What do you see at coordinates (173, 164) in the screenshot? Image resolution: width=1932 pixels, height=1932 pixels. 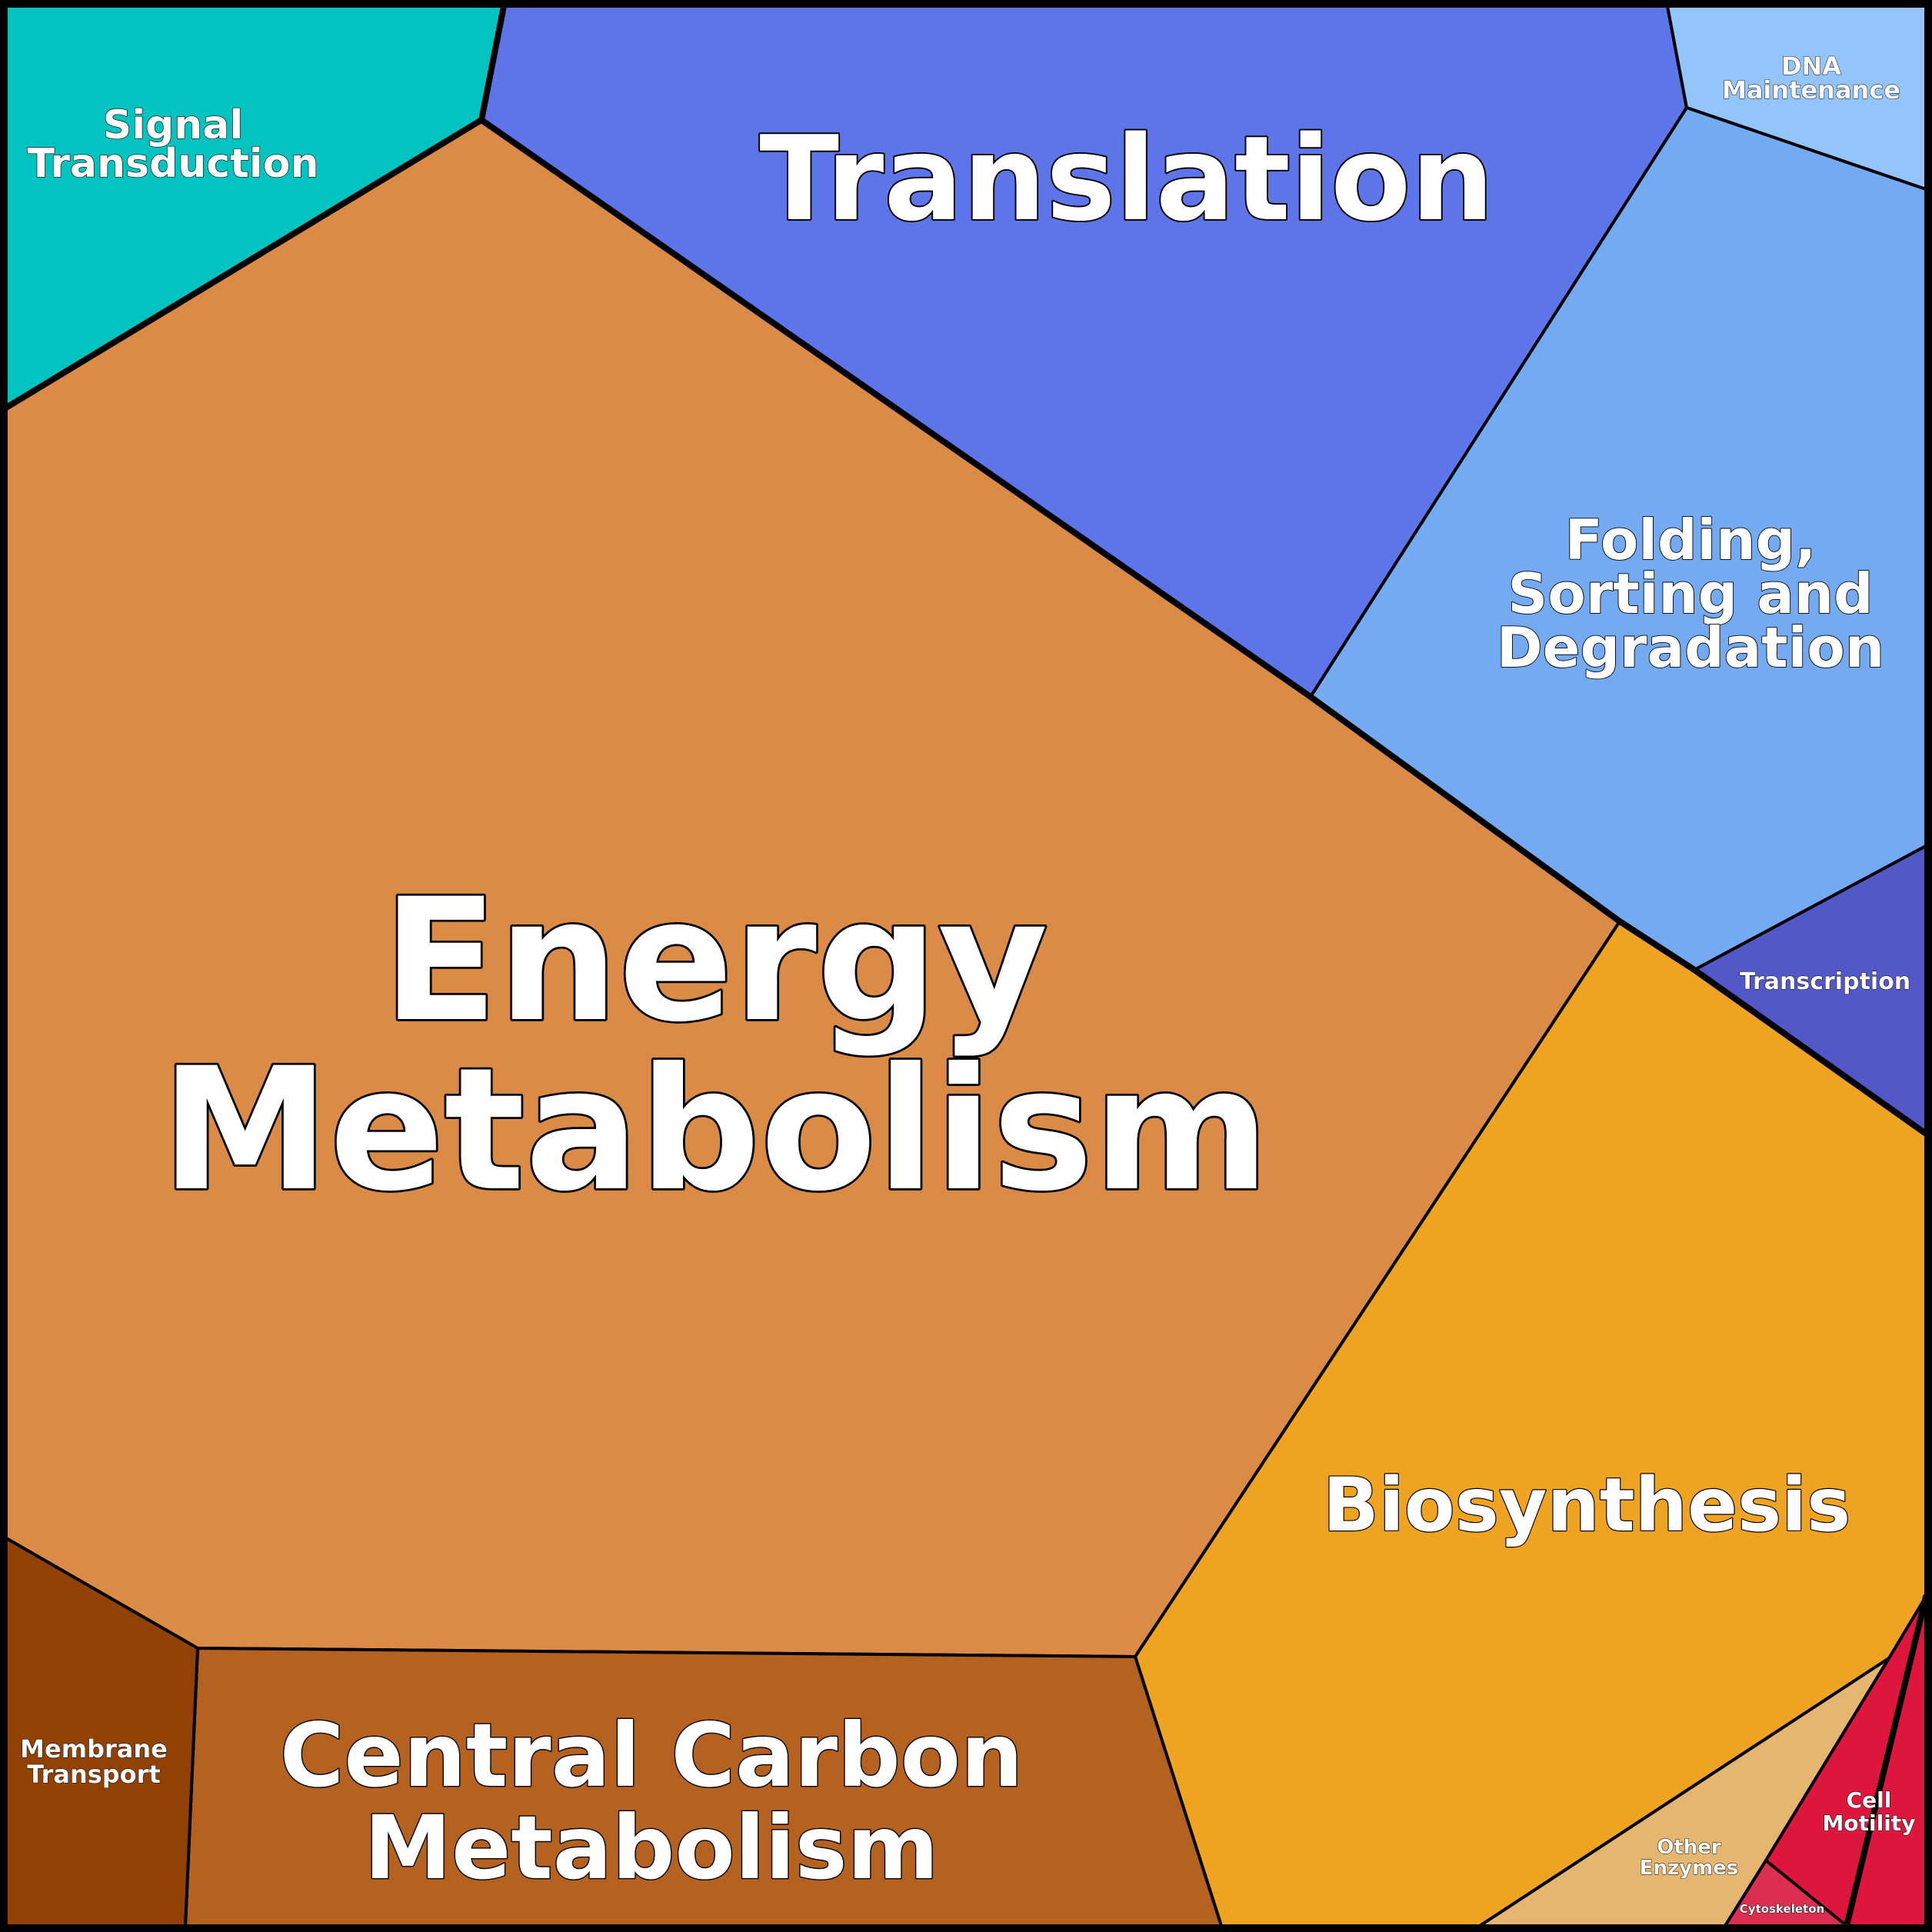 I see `label-signal-transduction-line-2: Transduction` at bounding box center [173, 164].